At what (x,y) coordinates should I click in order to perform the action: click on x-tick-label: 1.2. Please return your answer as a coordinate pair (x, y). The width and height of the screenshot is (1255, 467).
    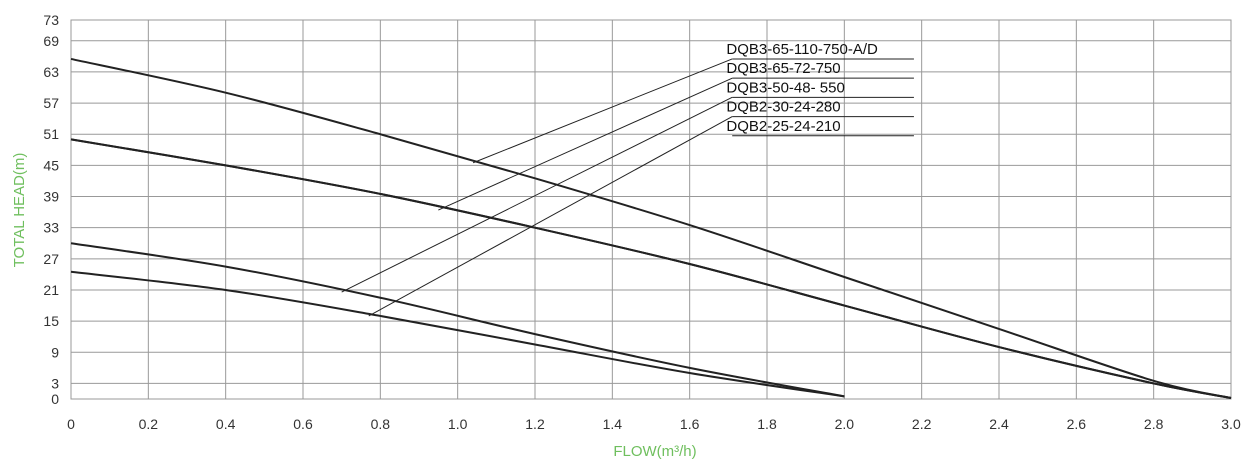
    Looking at the image, I should click on (535, 424).